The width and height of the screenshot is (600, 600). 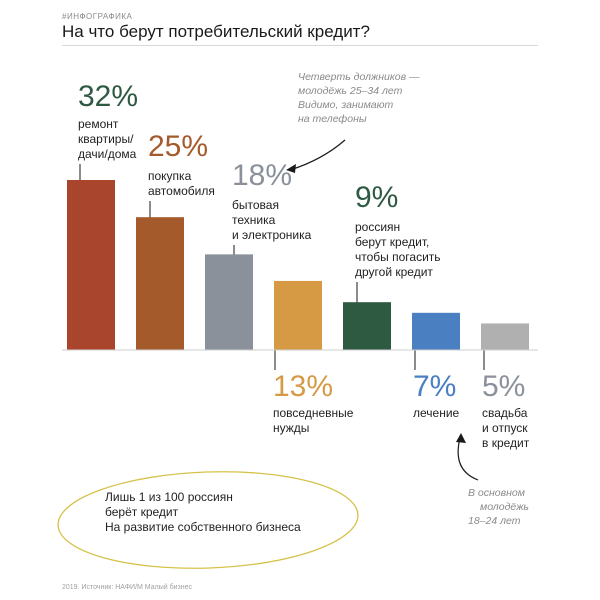 I want to click on category-label-line: повседневные, so click(x=313, y=413).